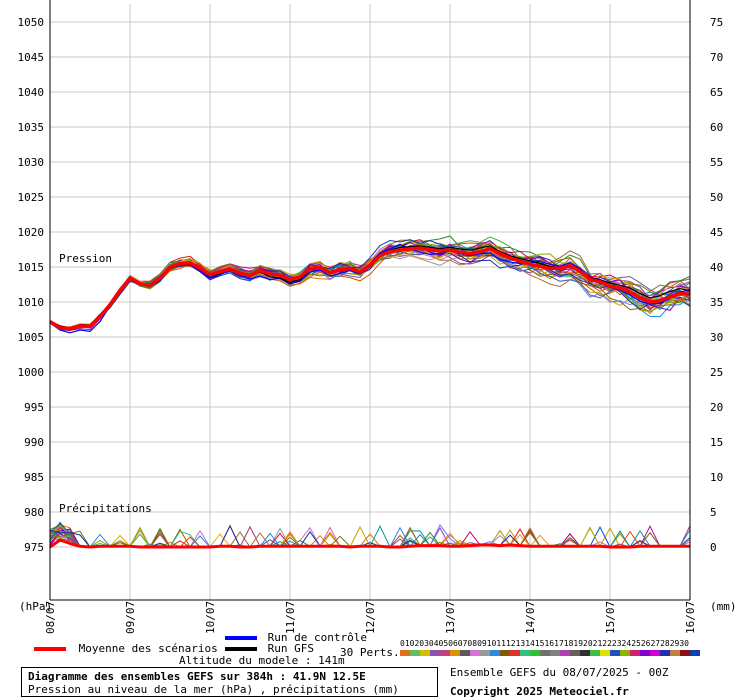 This screenshot has height=700, width=740. Describe the element at coordinates (262, 660) in the screenshot. I see `altitude-text: Altitude du modele : 141m` at that location.